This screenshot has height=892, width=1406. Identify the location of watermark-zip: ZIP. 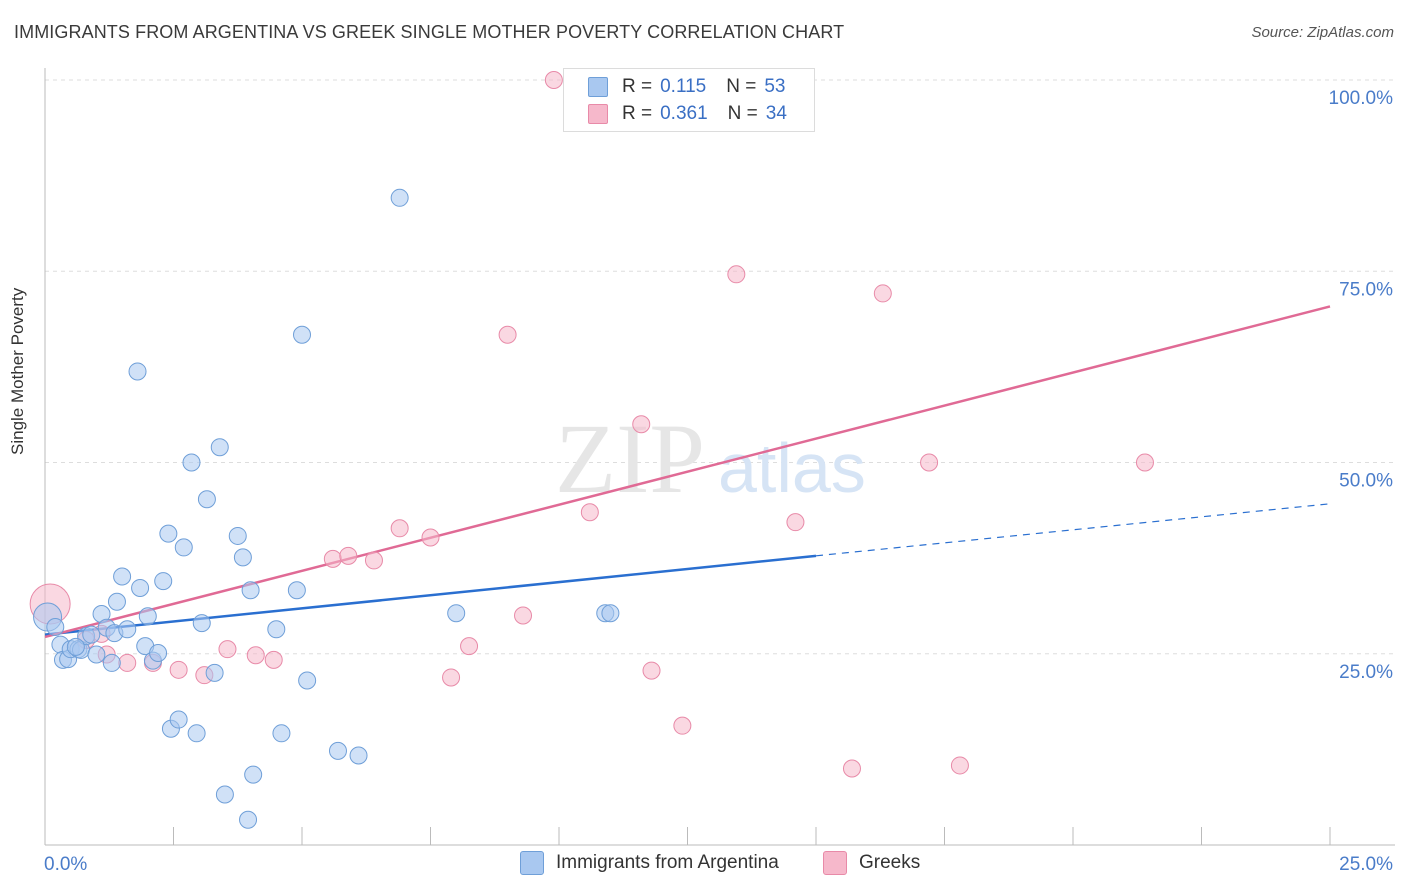
(630, 458).